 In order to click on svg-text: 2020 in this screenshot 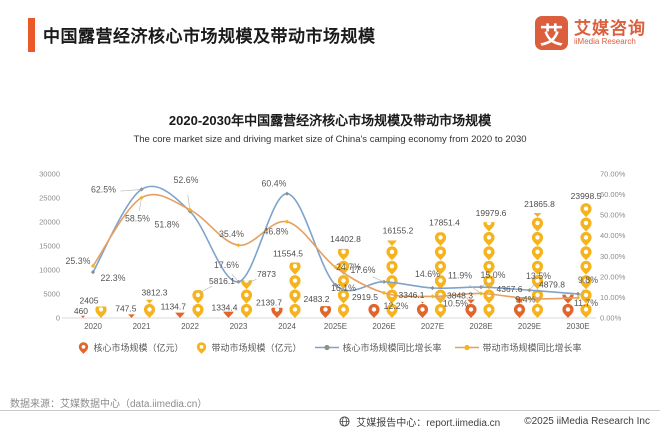, I will do `click(93, 326)`.